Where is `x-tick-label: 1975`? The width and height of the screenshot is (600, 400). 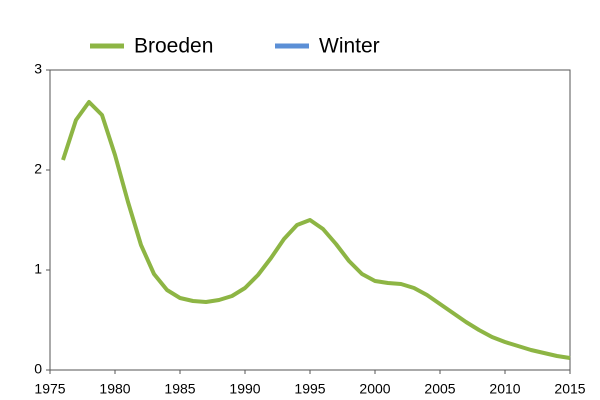 x-tick-label: 1975 is located at coordinates (49, 389).